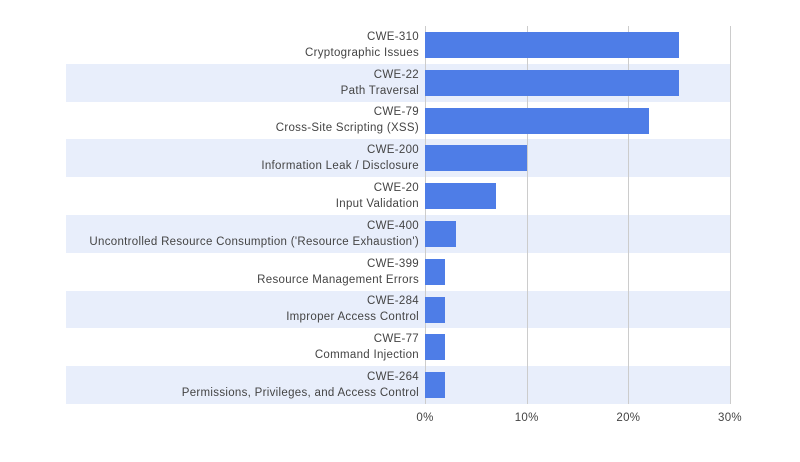 The width and height of the screenshot is (800, 462). I want to click on category-code: CWE-400, so click(393, 225).